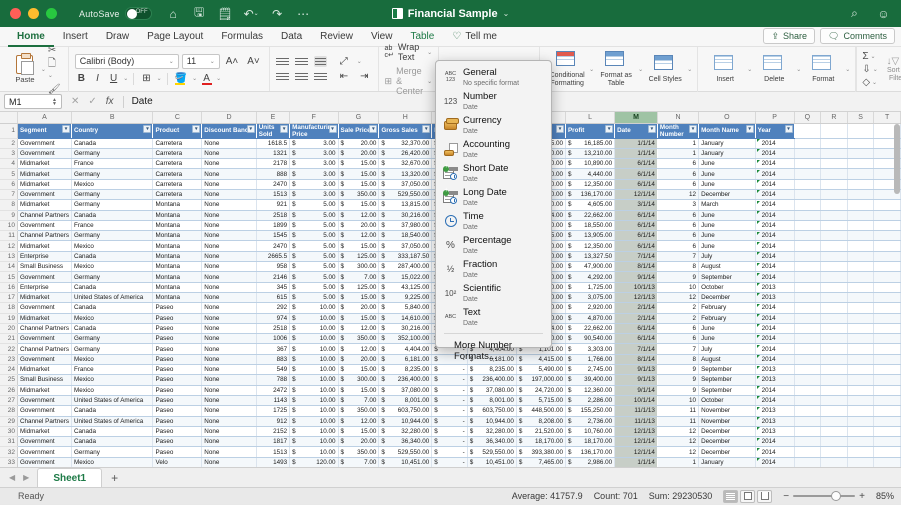  I want to click on prev-sheet-icon: ◀, so click(12, 477).